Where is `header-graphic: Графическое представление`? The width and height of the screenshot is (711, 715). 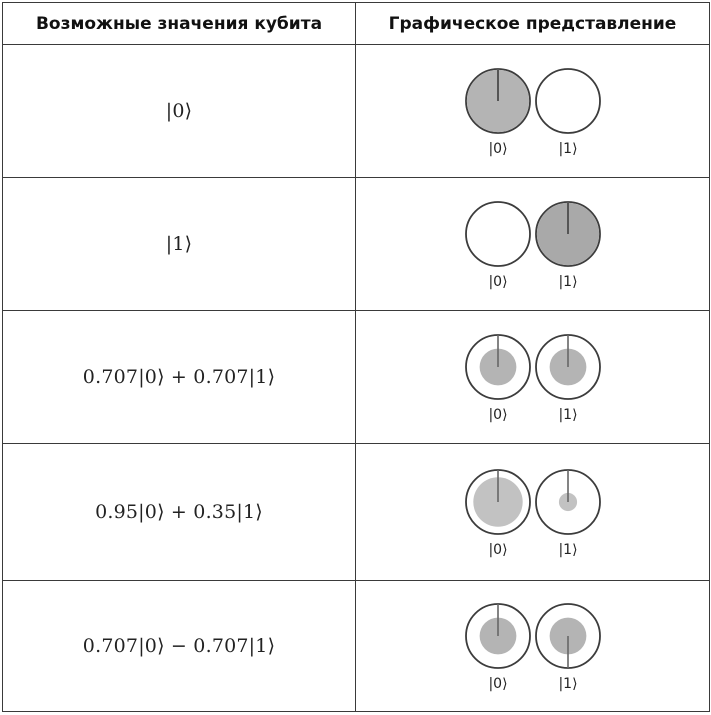 header-graphic: Графическое представление is located at coordinates (532, 23).